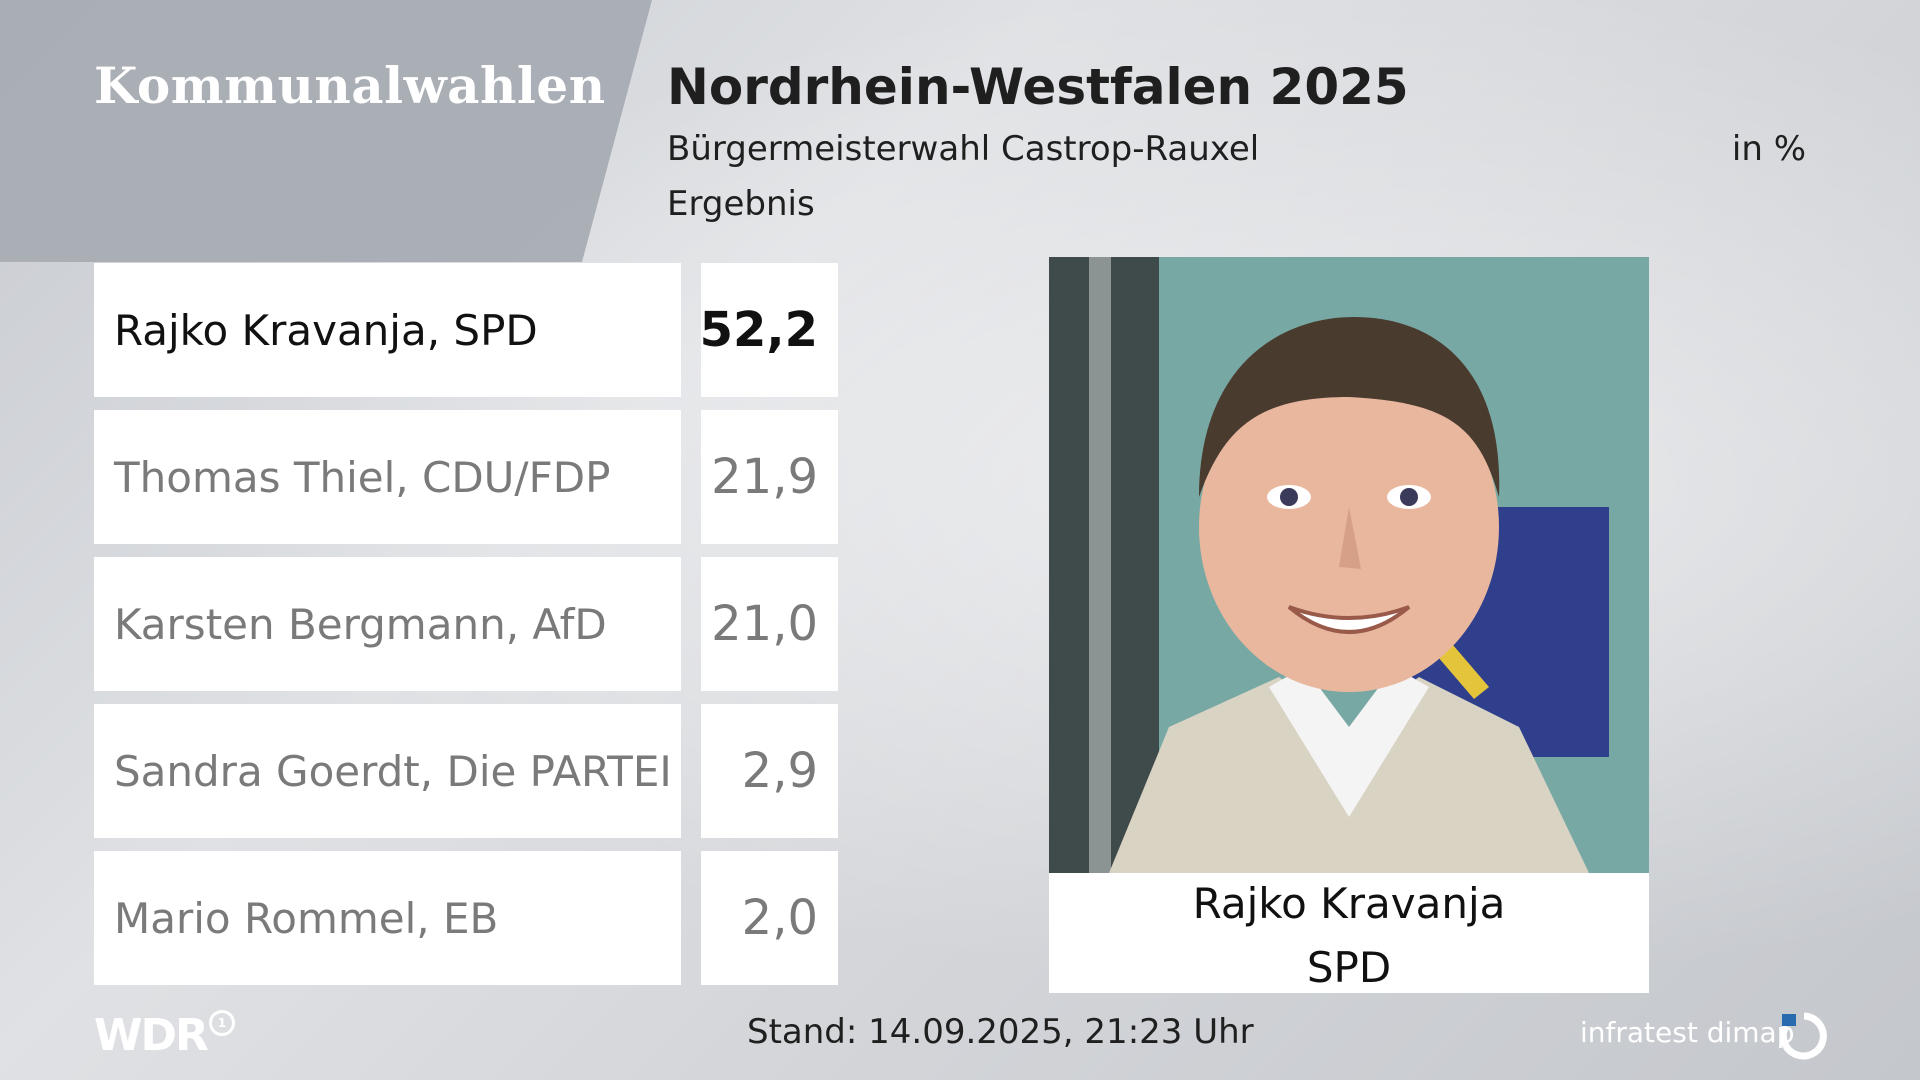 The image size is (1920, 1080). I want to click on ard-icon: 1, so click(221, 1023).